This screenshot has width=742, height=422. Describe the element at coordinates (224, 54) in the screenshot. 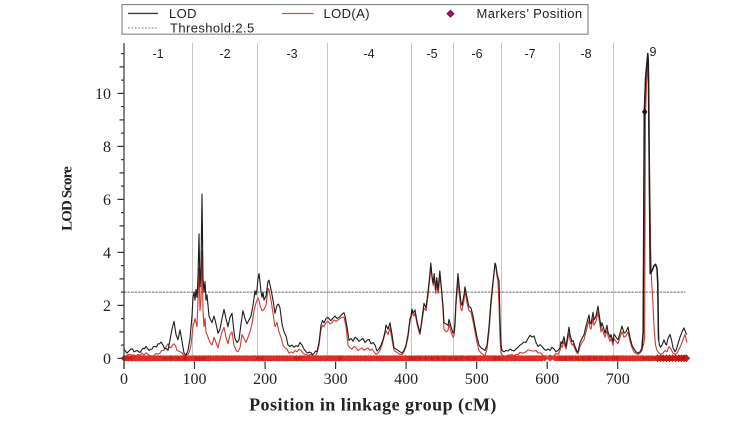

I see `svg-text: -2` at that location.